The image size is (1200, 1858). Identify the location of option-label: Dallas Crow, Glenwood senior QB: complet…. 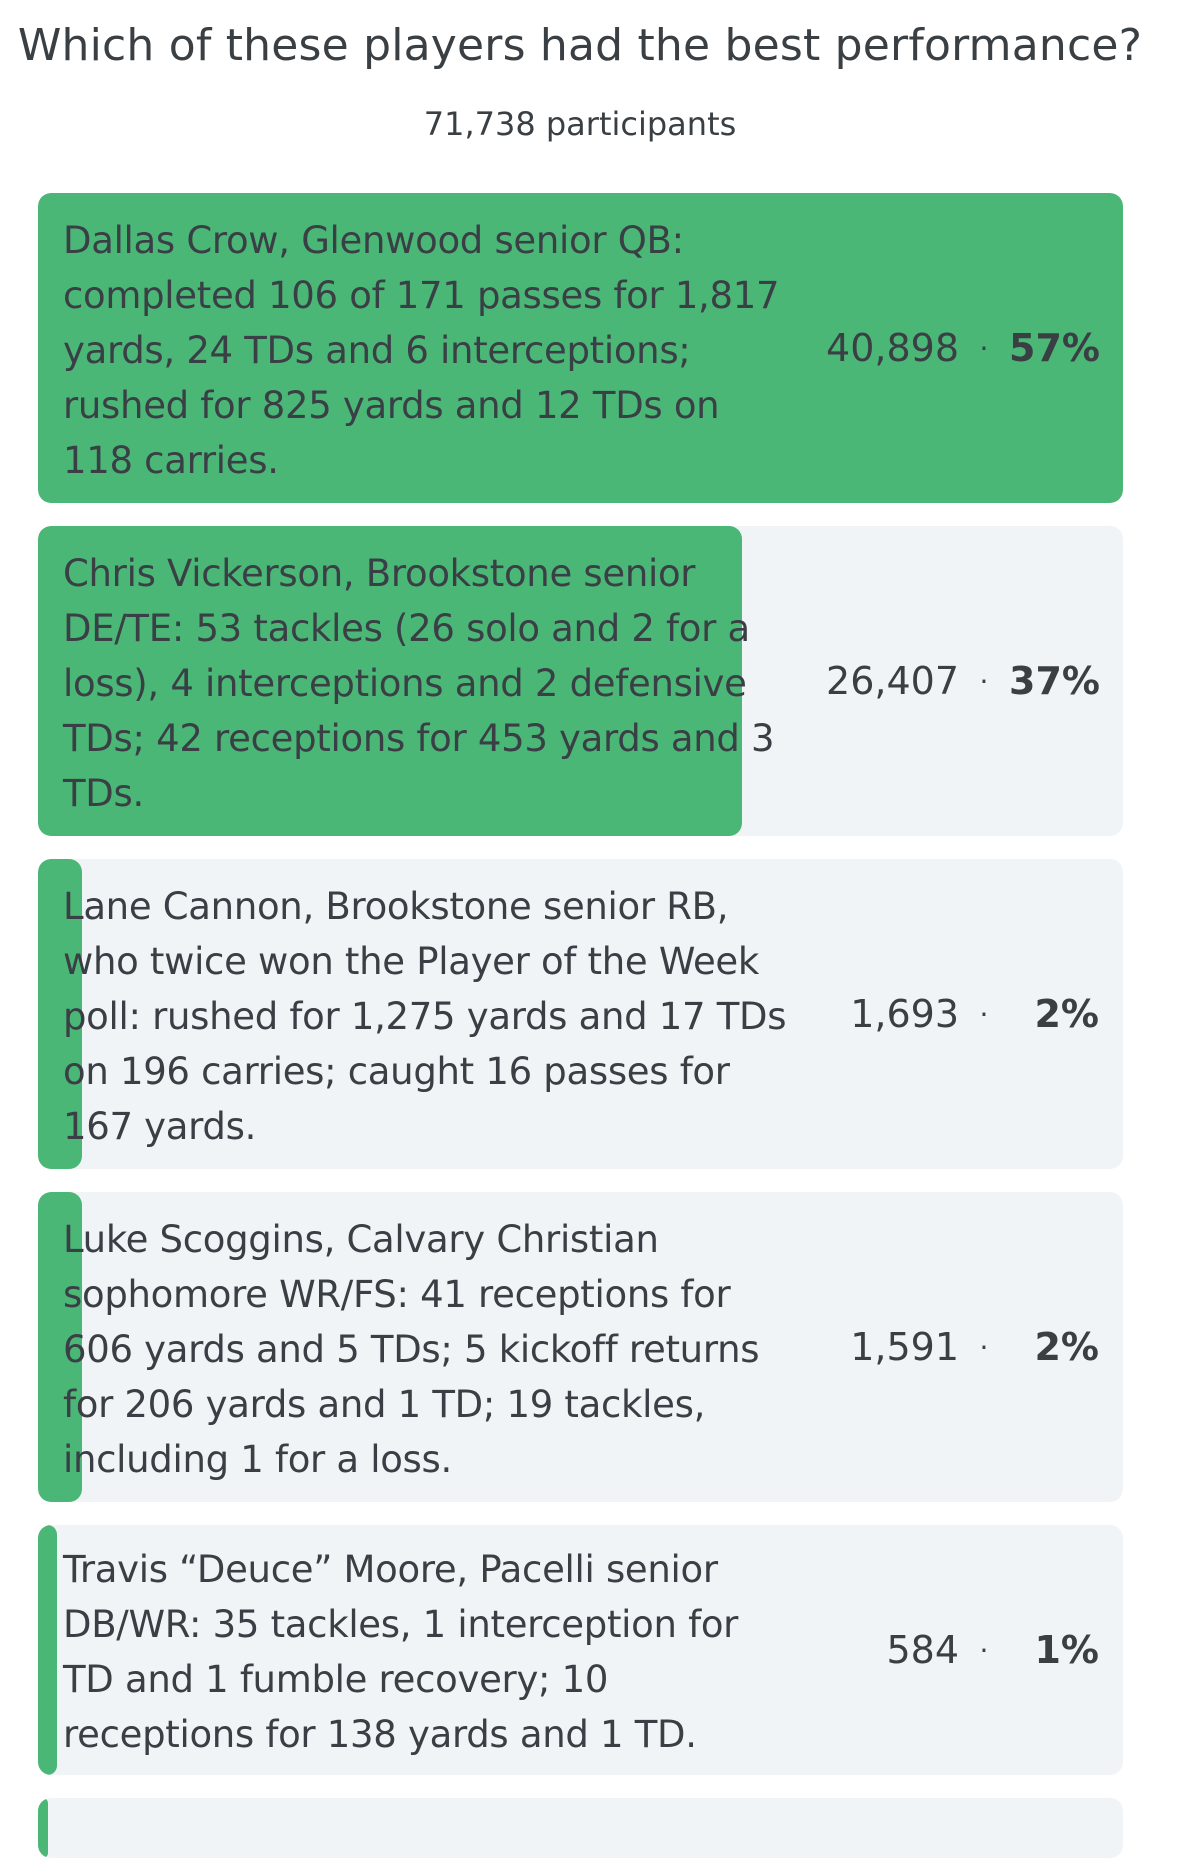
(428, 350).